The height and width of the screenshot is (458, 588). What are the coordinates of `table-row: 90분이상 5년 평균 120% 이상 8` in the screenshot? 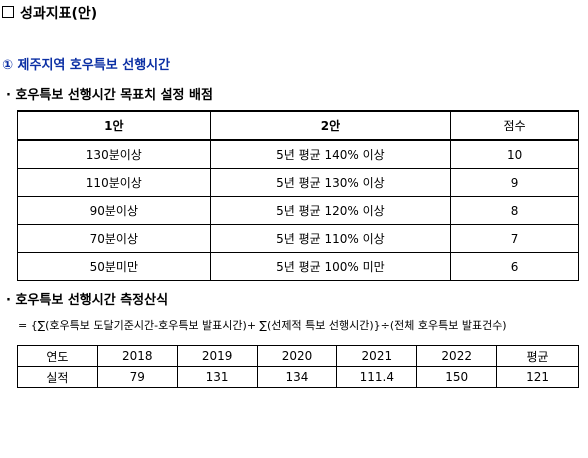 It's located at (298, 210).